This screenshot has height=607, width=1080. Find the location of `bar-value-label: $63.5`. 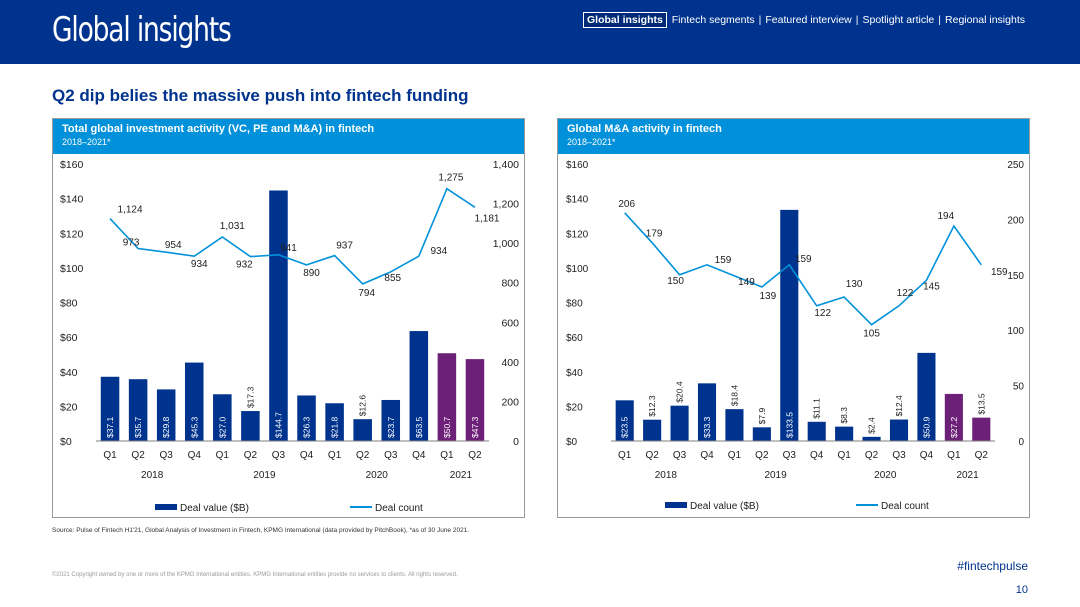

bar-value-label: $63.5 is located at coordinates (419, 427).